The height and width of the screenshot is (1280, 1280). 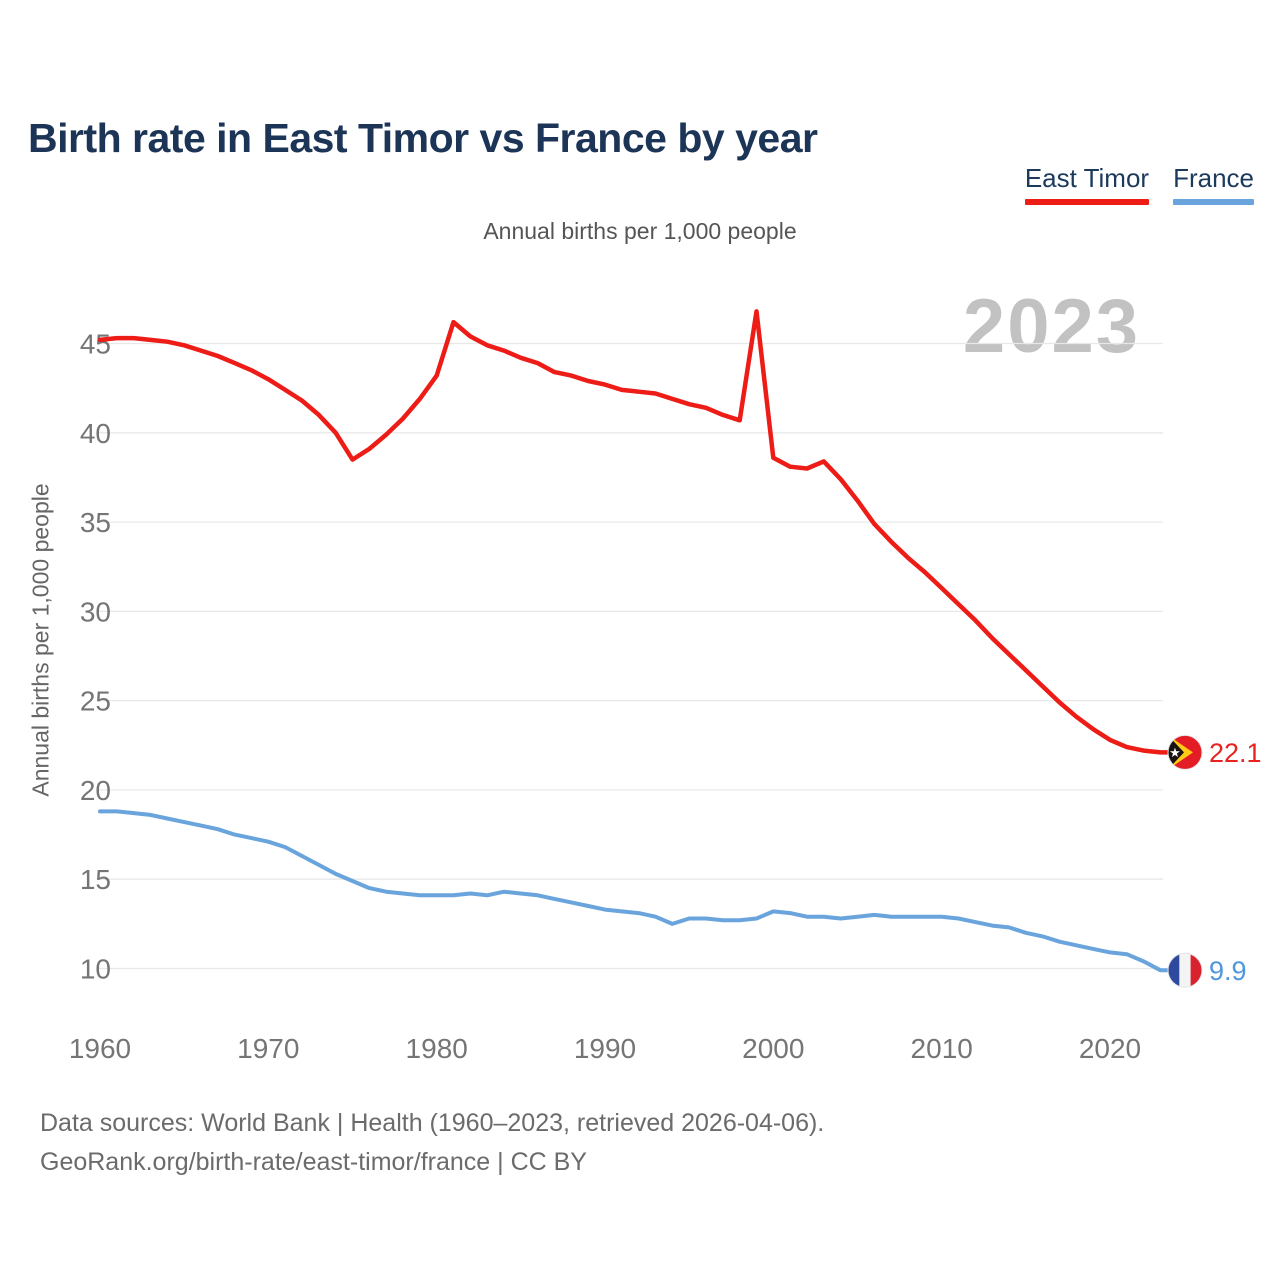 What do you see at coordinates (942, 1048) in the screenshot?
I see `x-tick-label-2010: 2010` at bounding box center [942, 1048].